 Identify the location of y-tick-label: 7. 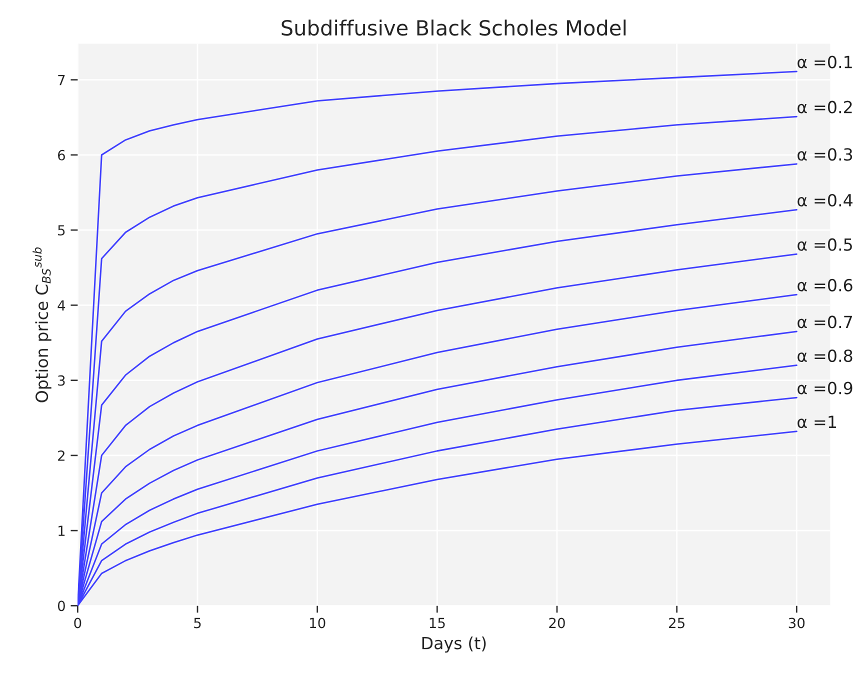
(61, 80).